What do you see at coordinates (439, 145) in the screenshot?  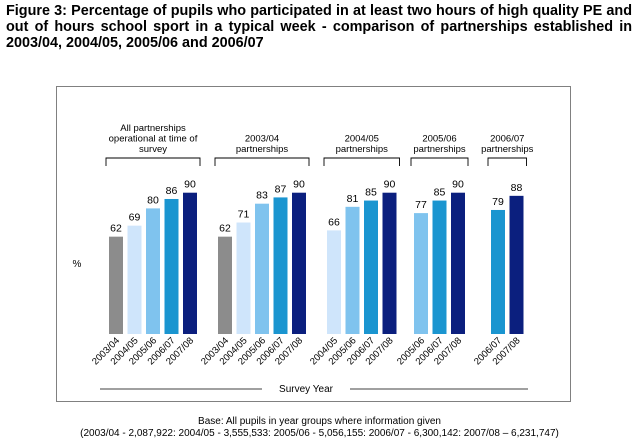 I see `group-label-4: 2005/06 partnerships` at bounding box center [439, 145].